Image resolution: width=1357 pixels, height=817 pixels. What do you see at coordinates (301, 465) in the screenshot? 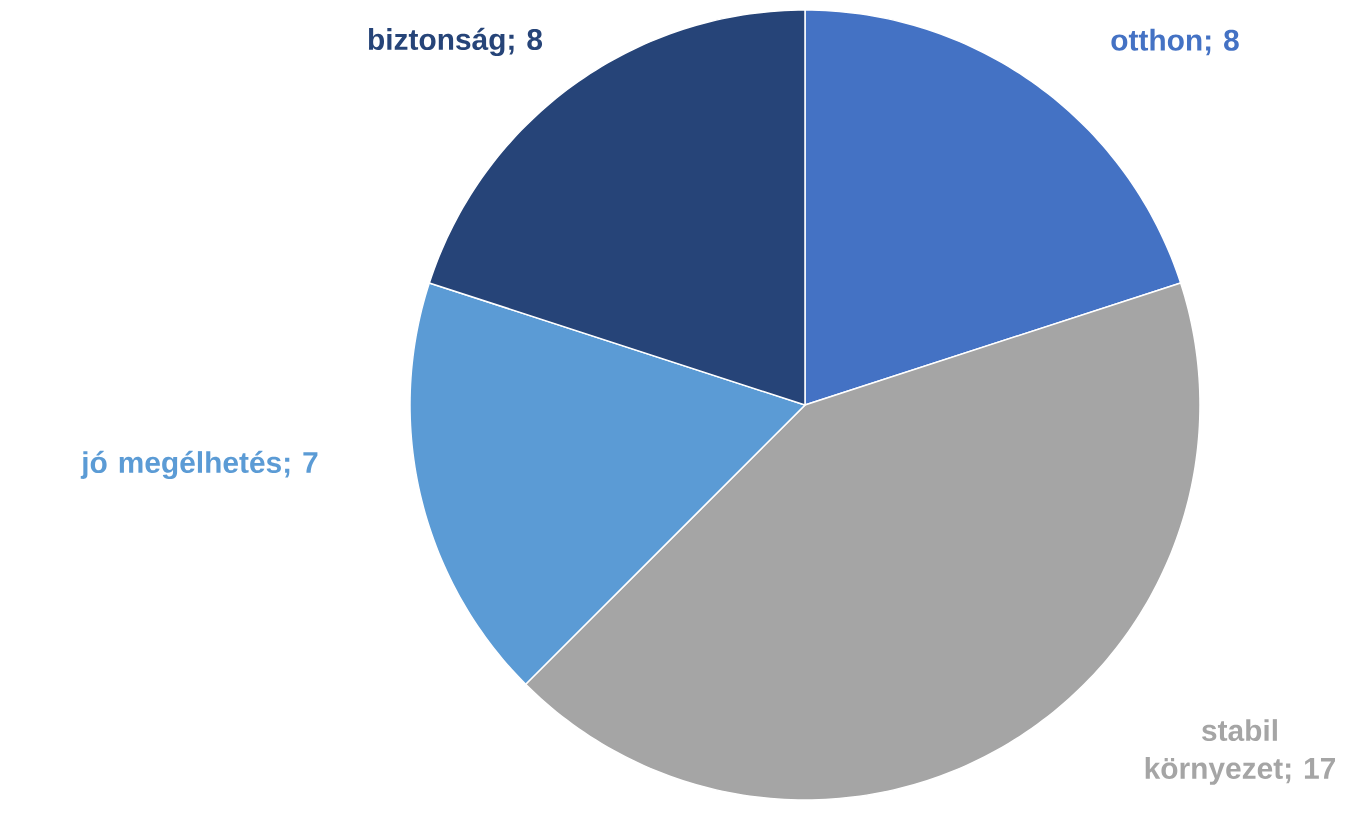
I see `data-label: ; 7` at bounding box center [301, 465].